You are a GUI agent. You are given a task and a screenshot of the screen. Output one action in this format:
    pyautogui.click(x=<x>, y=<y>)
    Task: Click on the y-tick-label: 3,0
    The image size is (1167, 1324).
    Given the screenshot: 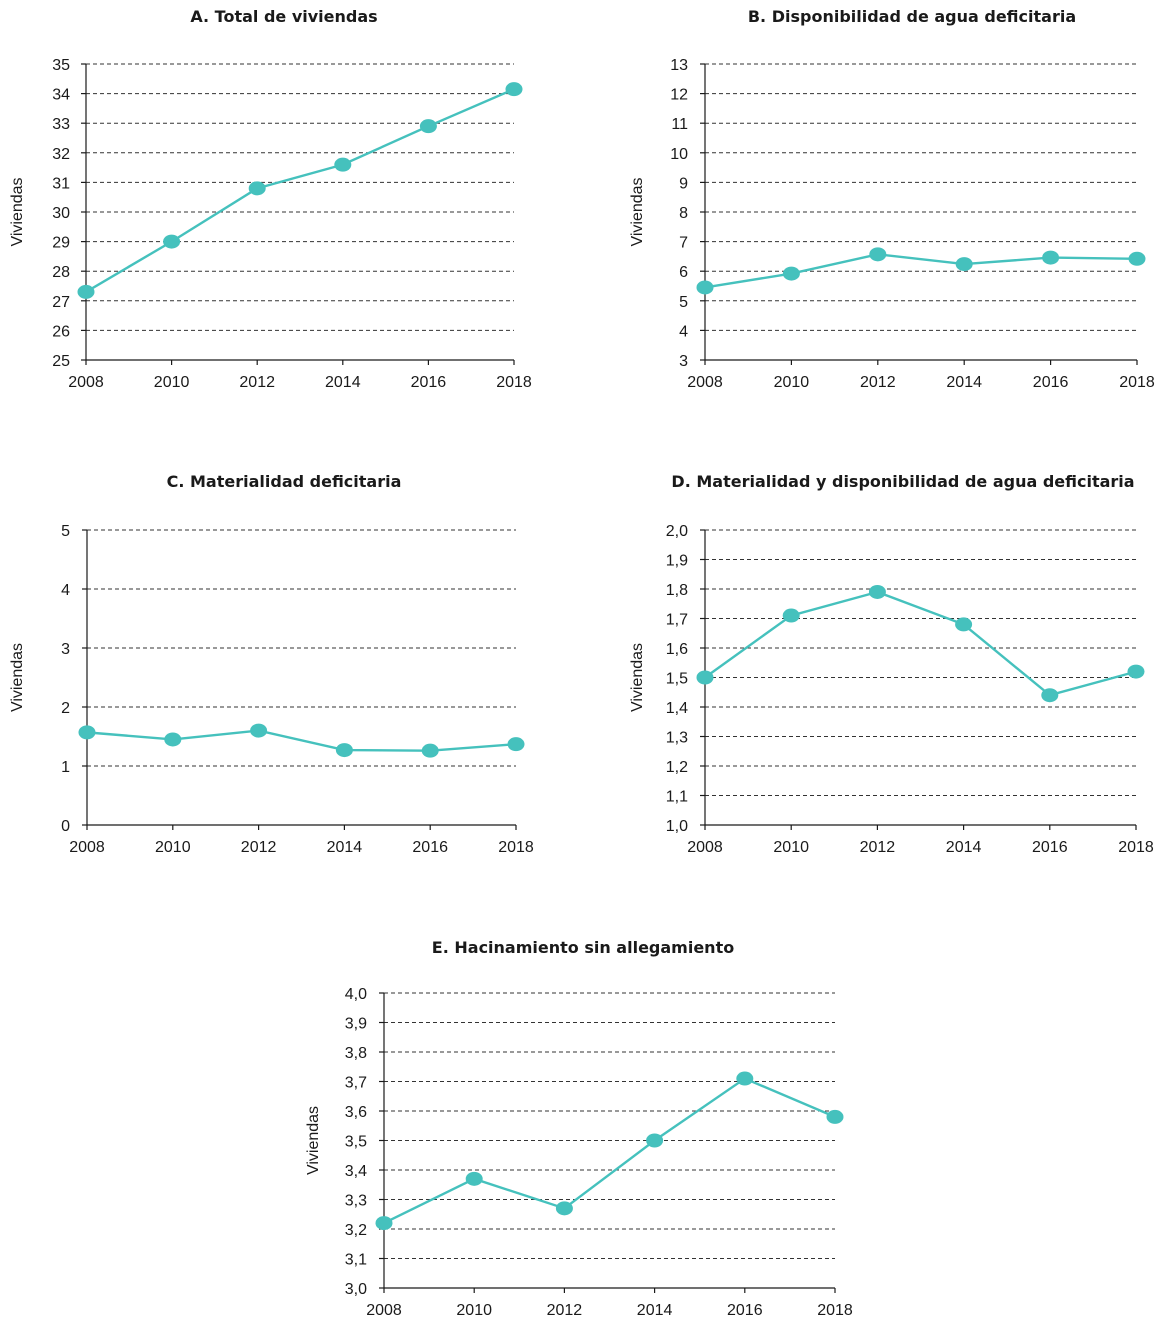 What is the action you would take?
    pyautogui.click(x=356, y=1289)
    